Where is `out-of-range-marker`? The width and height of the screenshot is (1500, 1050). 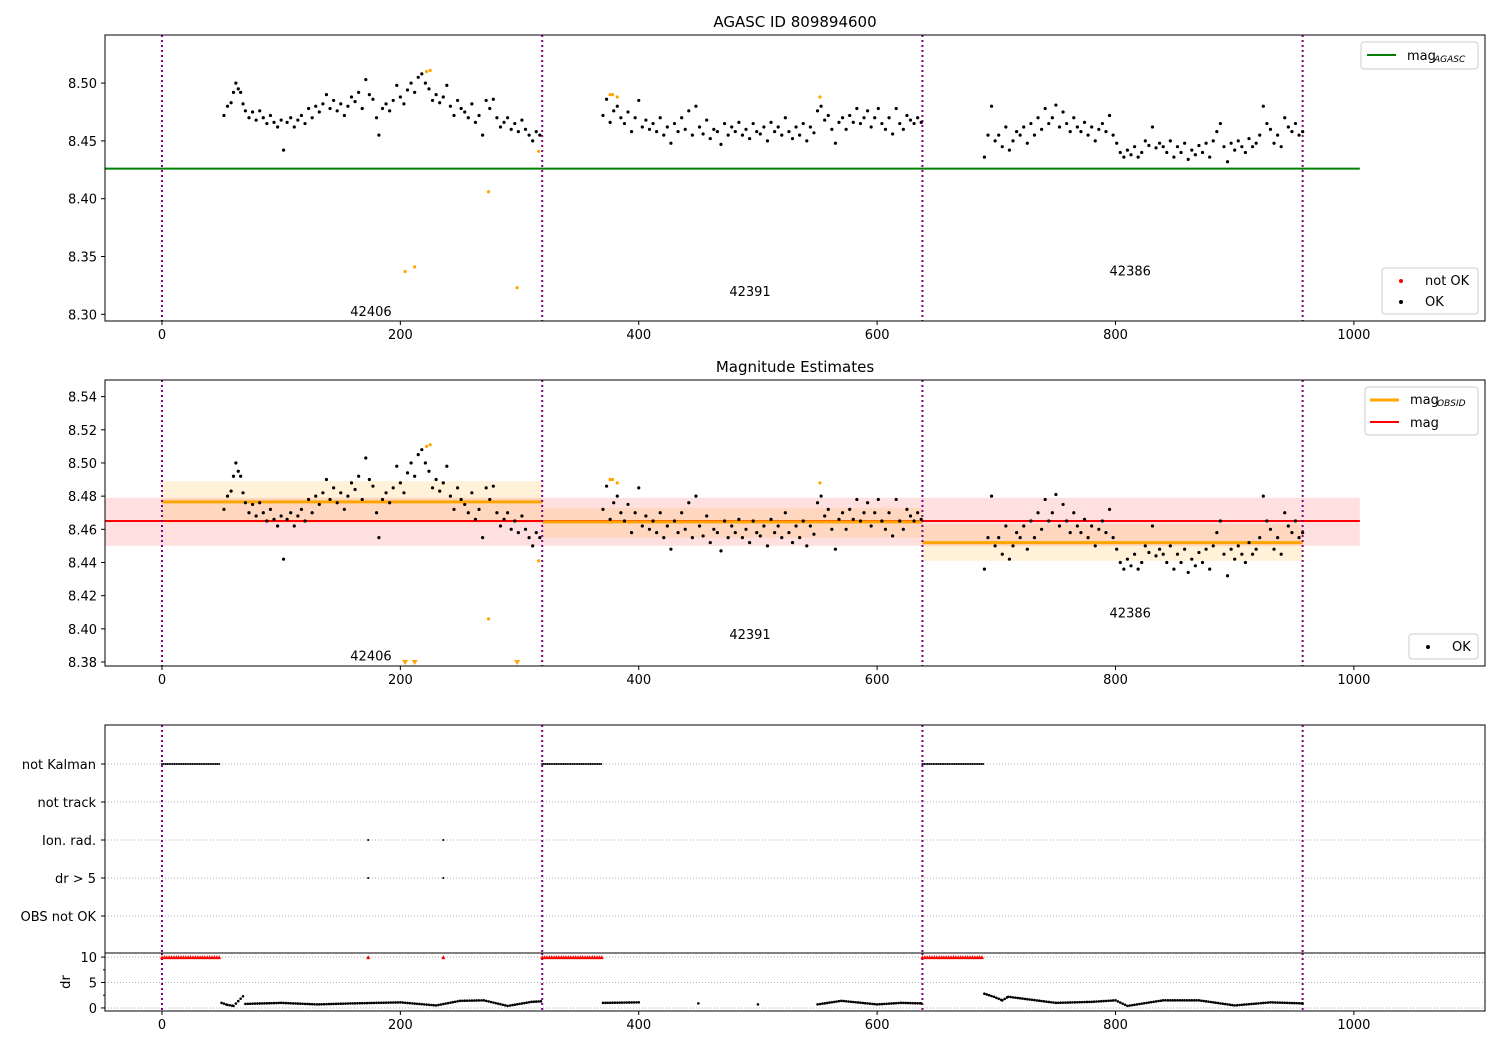
out-of-range-marker is located at coordinates (517, 662).